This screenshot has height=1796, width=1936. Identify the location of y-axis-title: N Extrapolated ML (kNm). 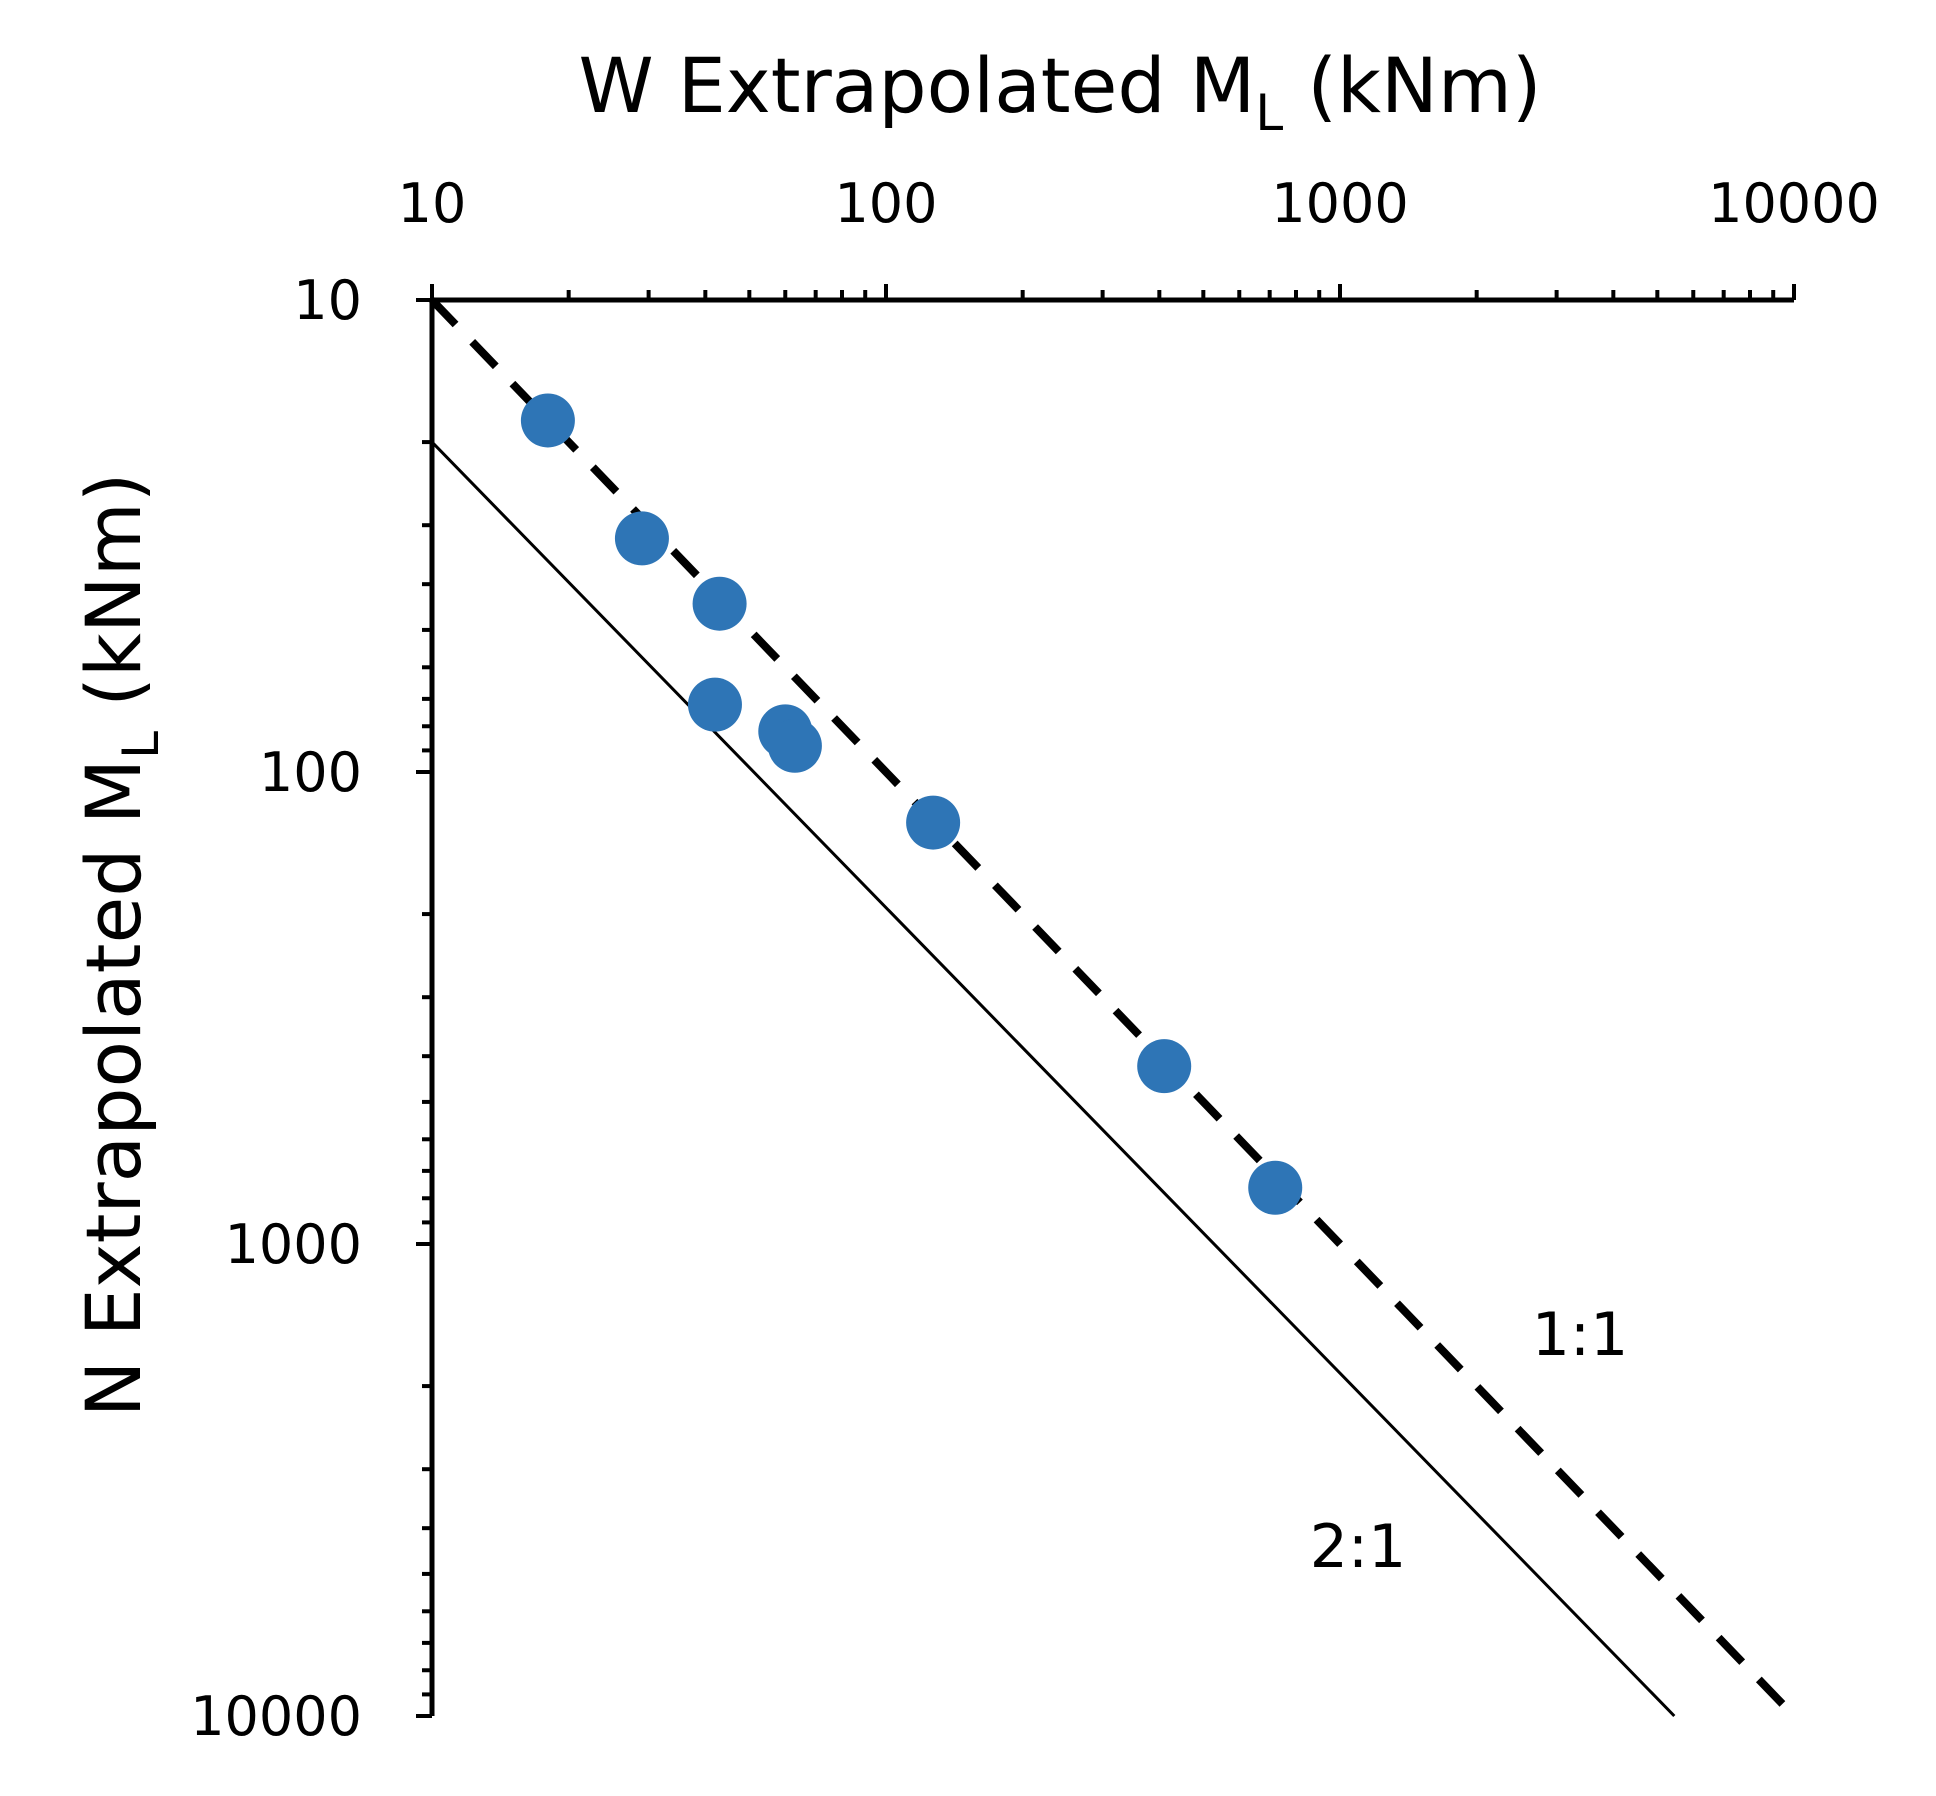
(119, 945).